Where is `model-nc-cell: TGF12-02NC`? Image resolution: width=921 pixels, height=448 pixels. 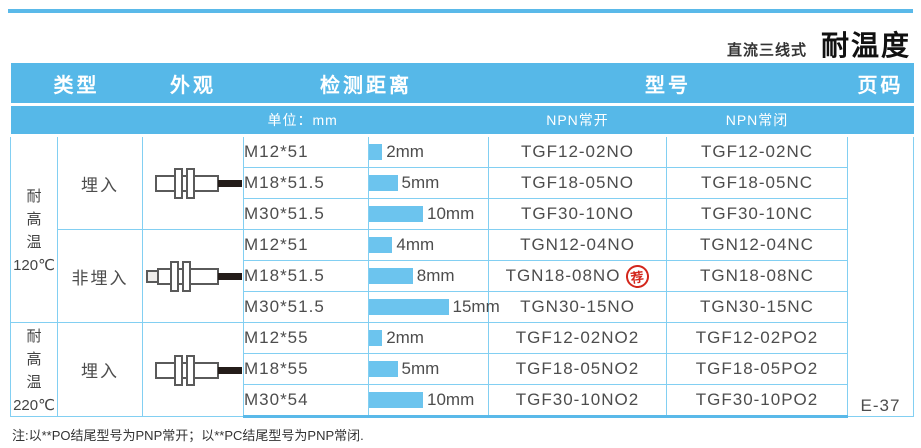 model-nc-cell: TGF12-02NC is located at coordinates (757, 151).